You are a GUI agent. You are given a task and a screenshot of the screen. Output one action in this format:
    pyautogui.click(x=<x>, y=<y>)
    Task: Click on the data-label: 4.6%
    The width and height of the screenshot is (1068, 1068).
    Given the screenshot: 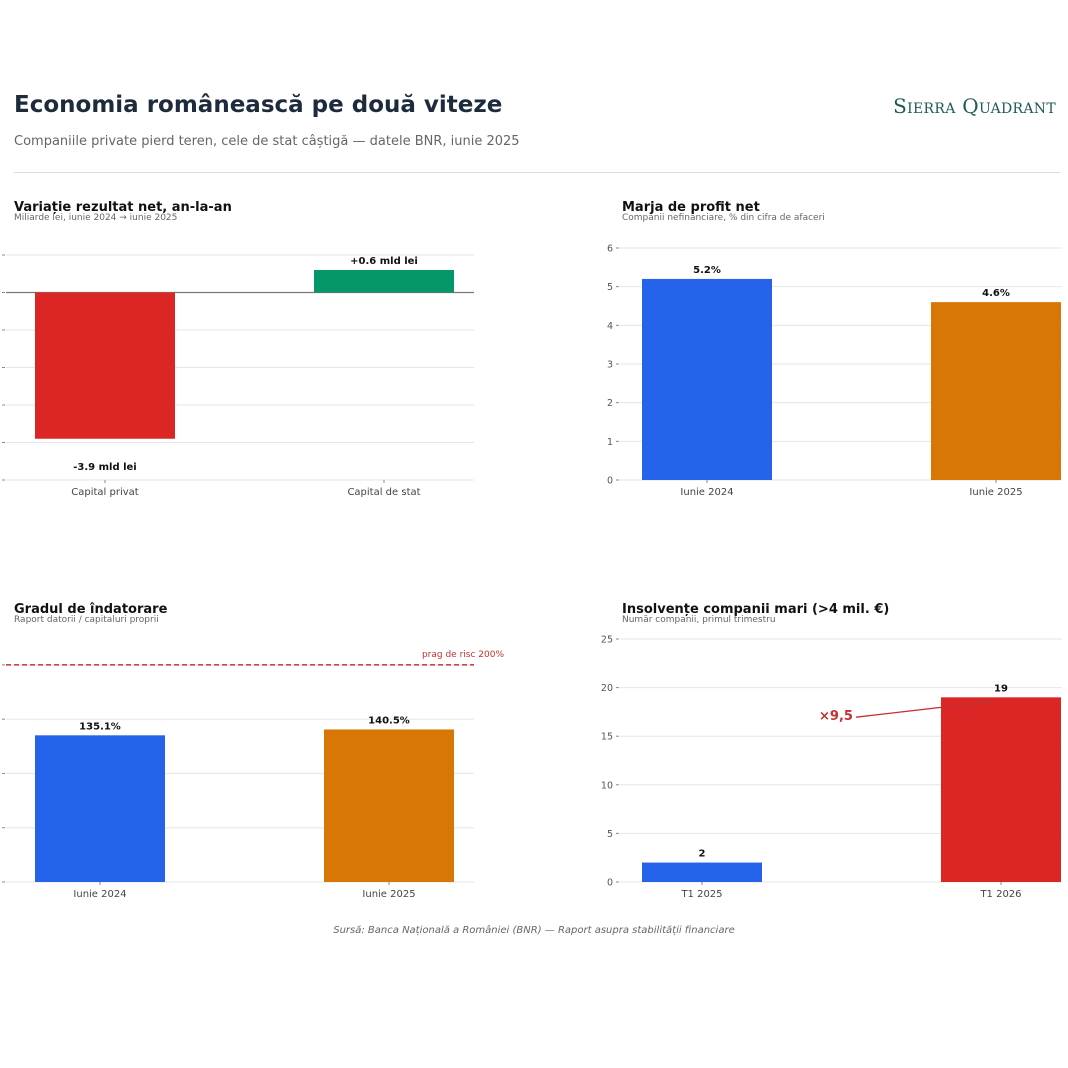 What is the action you would take?
    pyautogui.click(x=996, y=293)
    